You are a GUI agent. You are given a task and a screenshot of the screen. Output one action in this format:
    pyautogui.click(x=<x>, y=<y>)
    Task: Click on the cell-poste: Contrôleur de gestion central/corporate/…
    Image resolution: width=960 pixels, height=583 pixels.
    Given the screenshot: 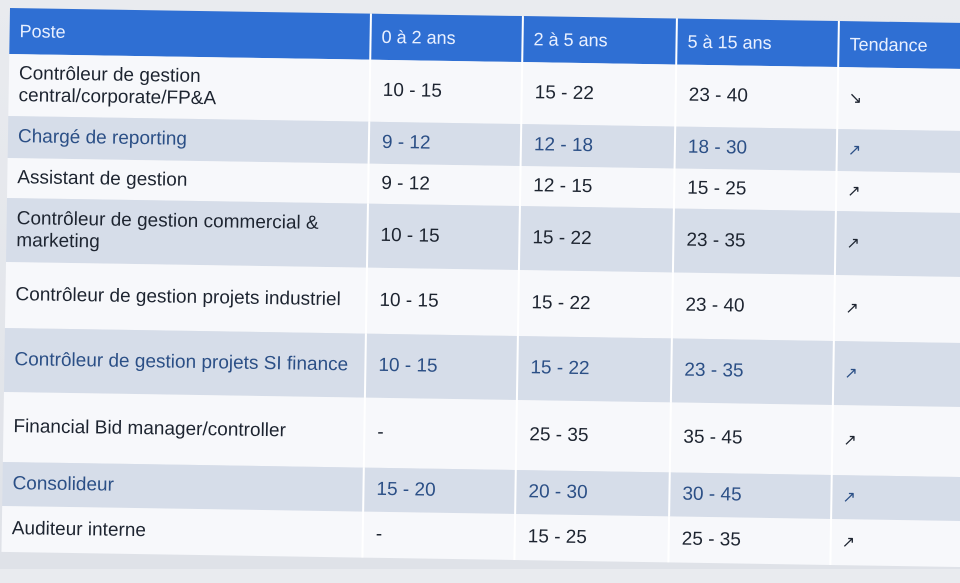 What is the action you would take?
    pyautogui.click(x=189, y=87)
    